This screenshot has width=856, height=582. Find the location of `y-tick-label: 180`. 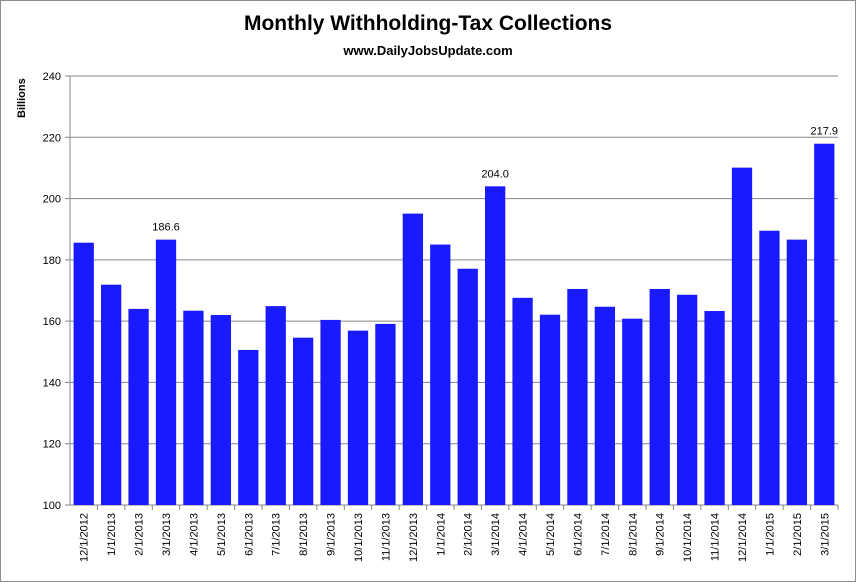

y-tick-label: 180 is located at coordinates (52, 261).